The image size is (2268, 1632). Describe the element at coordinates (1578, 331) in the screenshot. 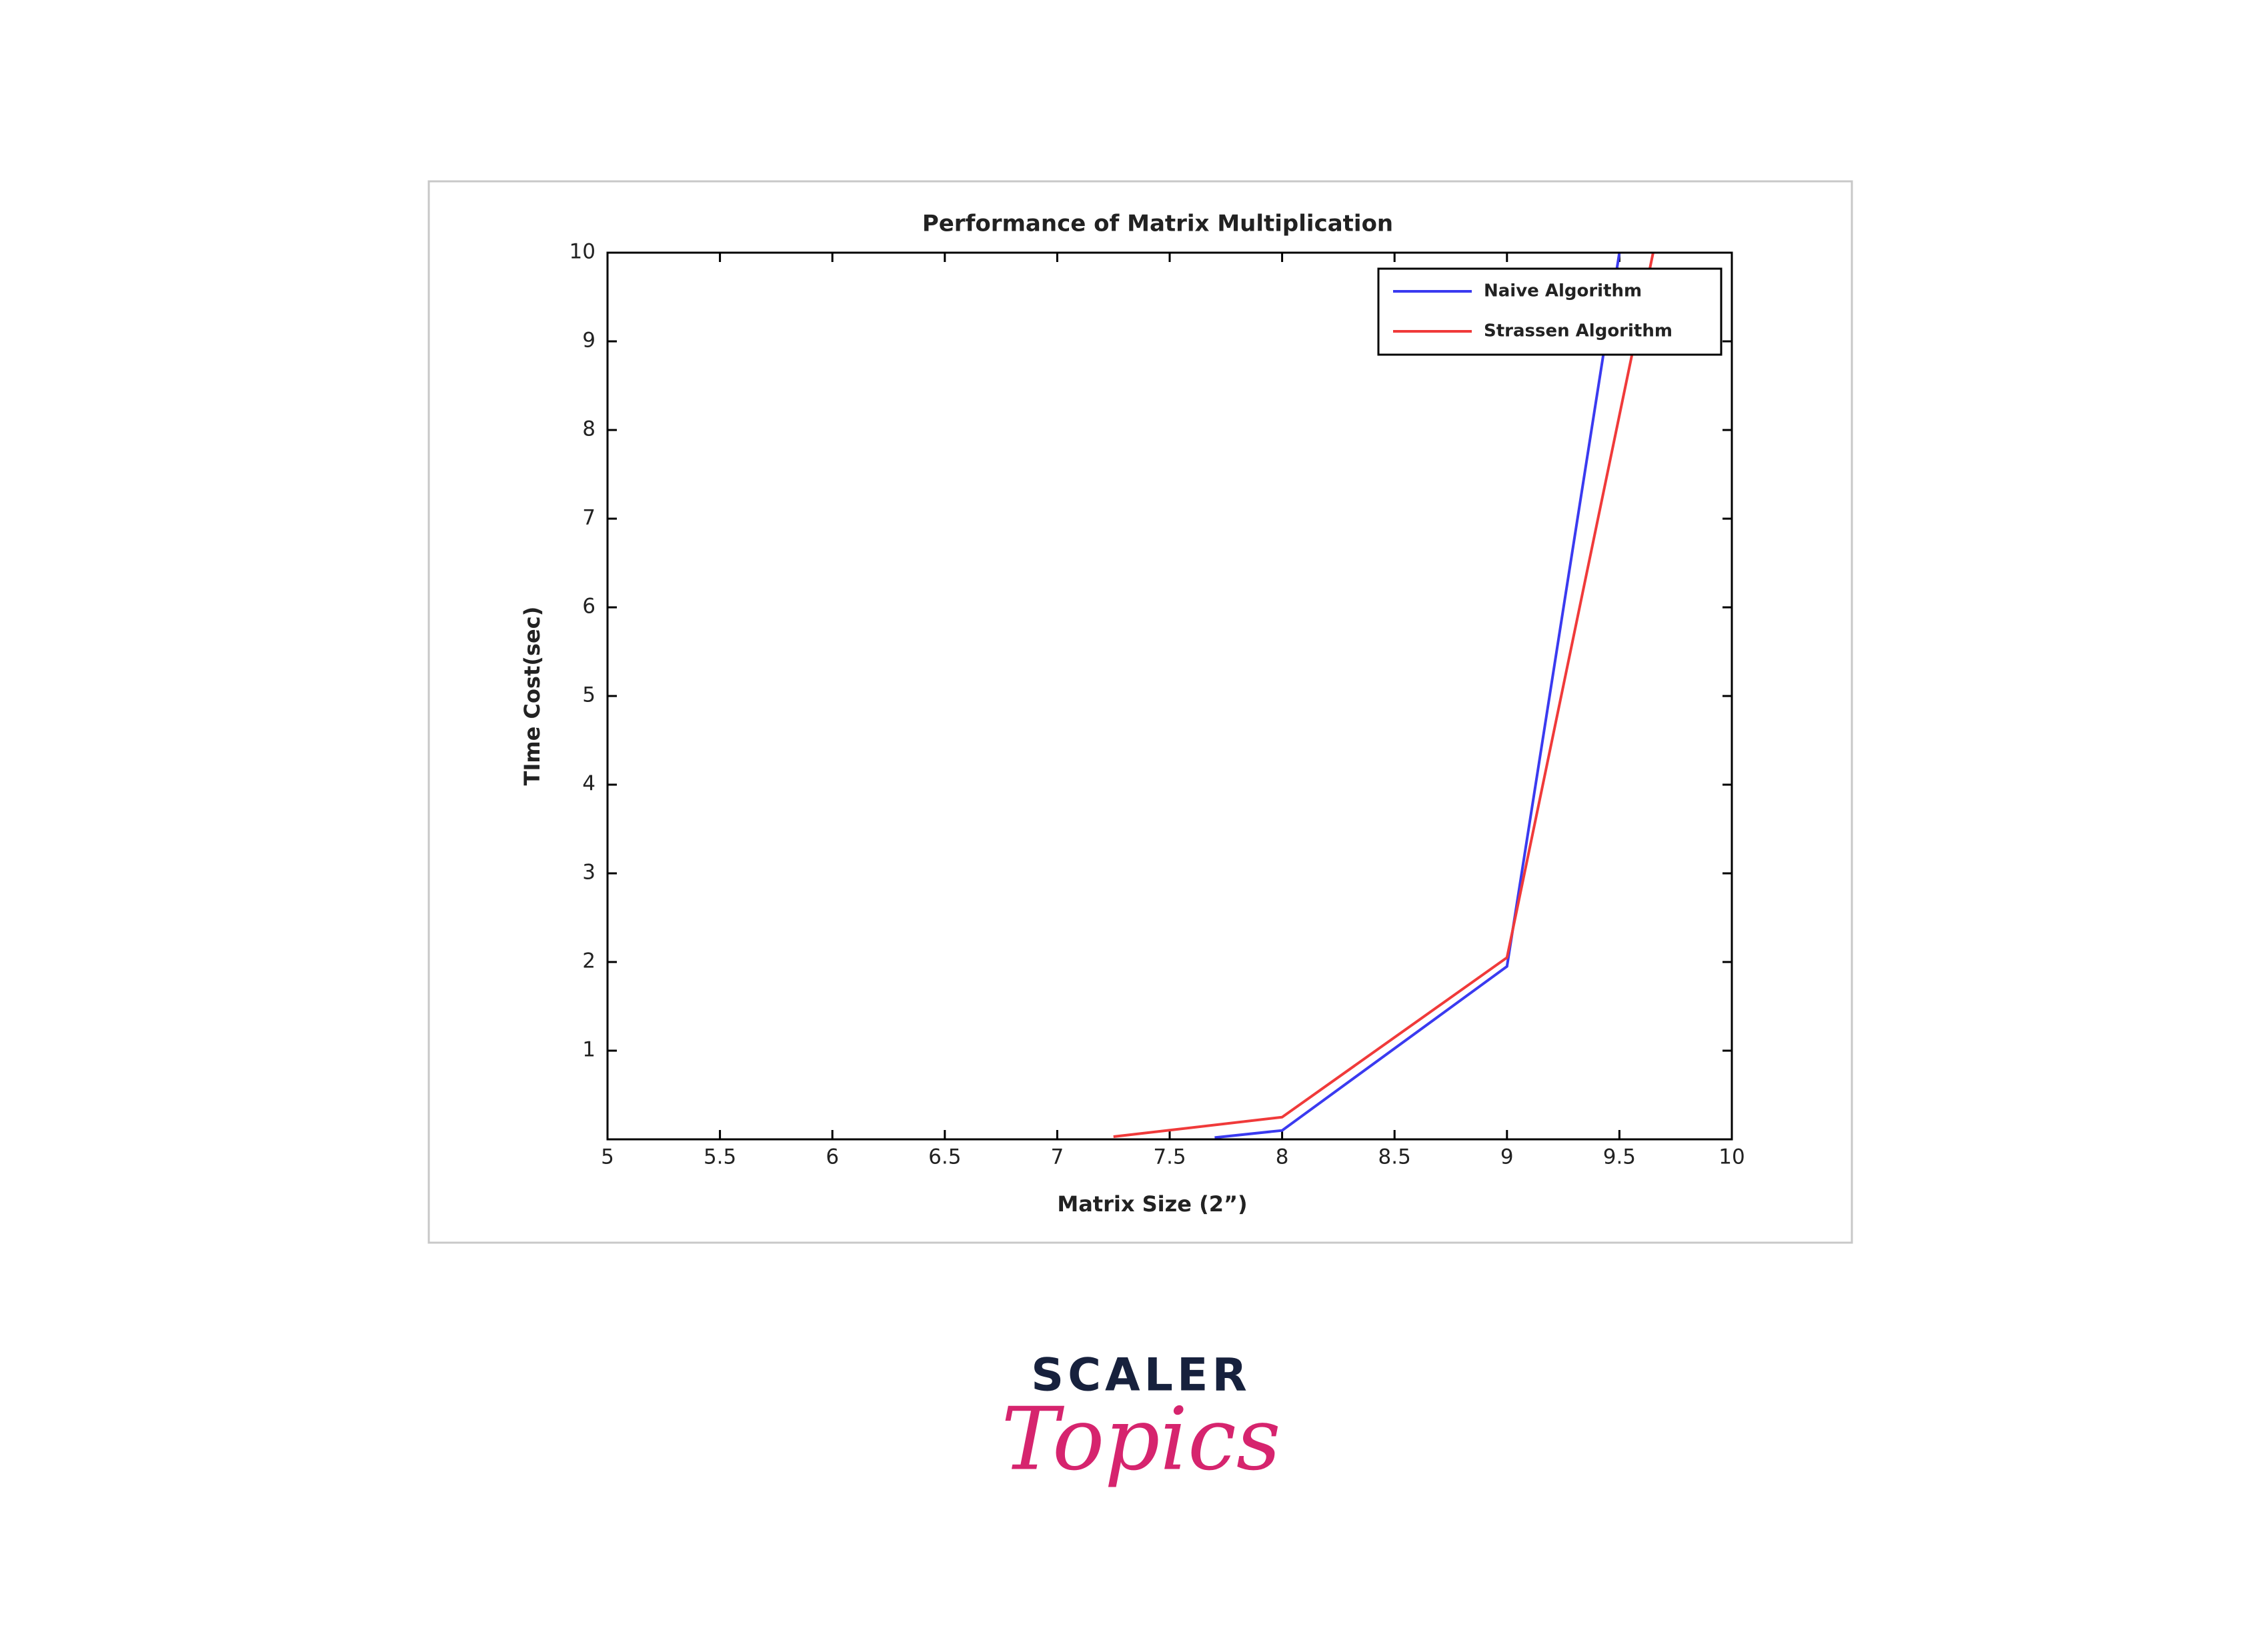

I see `legend-label: Strassen Algorithm` at that location.